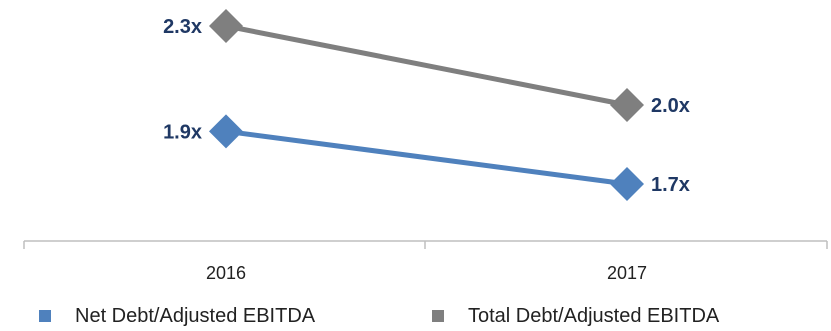  What do you see at coordinates (426, 65) in the screenshot?
I see `series-line-total-debt` at bounding box center [426, 65].